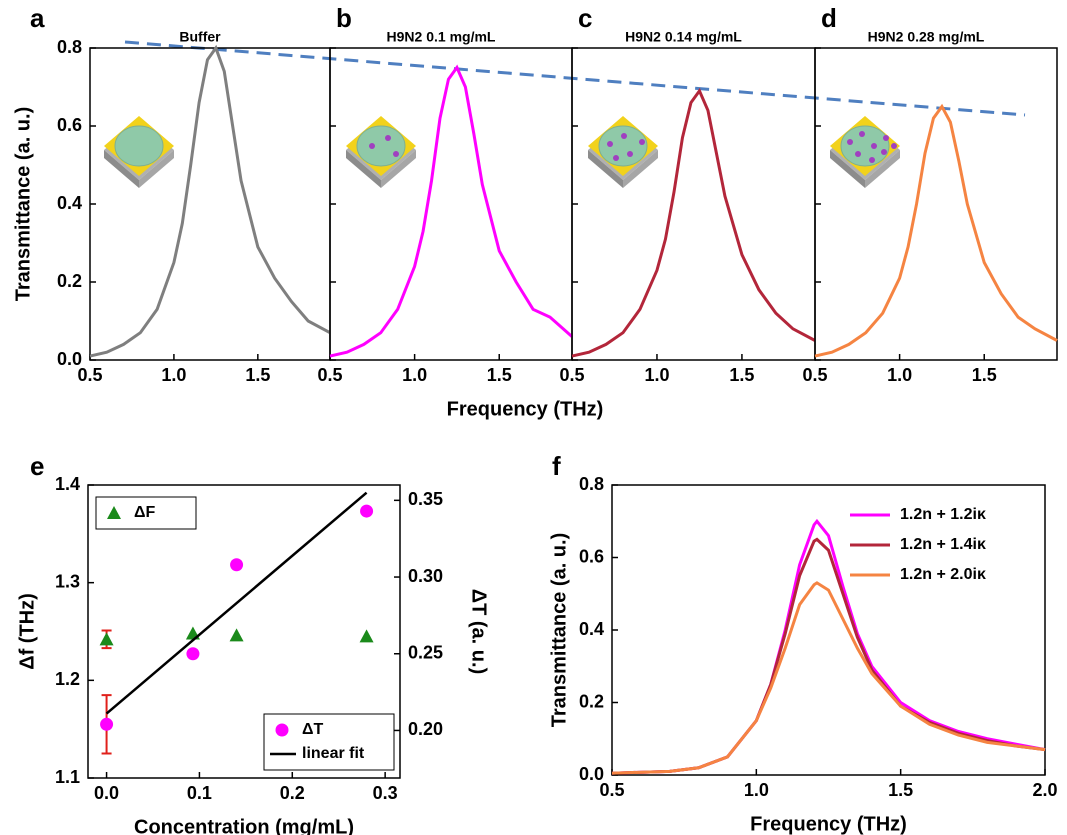 The height and width of the screenshot is (835, 1067). I want to click on panel-title: H9N2 0.1 mg/mL, so click(441, 37).